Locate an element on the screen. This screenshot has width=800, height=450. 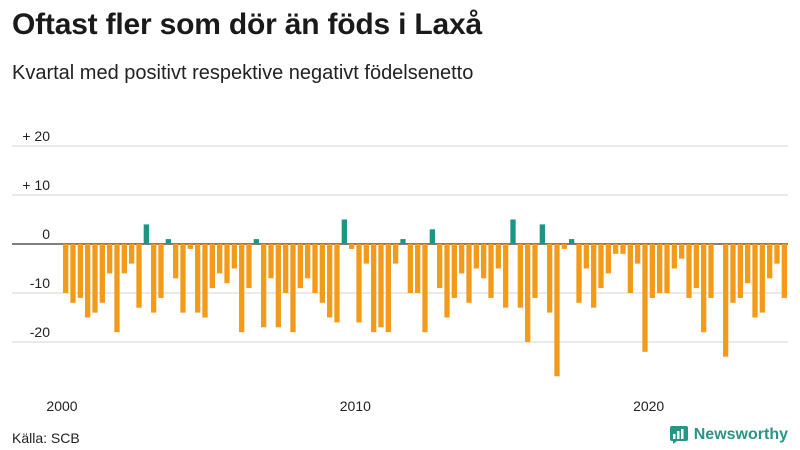
source-note: Källa: SCB is located at coordinates (46, 438).